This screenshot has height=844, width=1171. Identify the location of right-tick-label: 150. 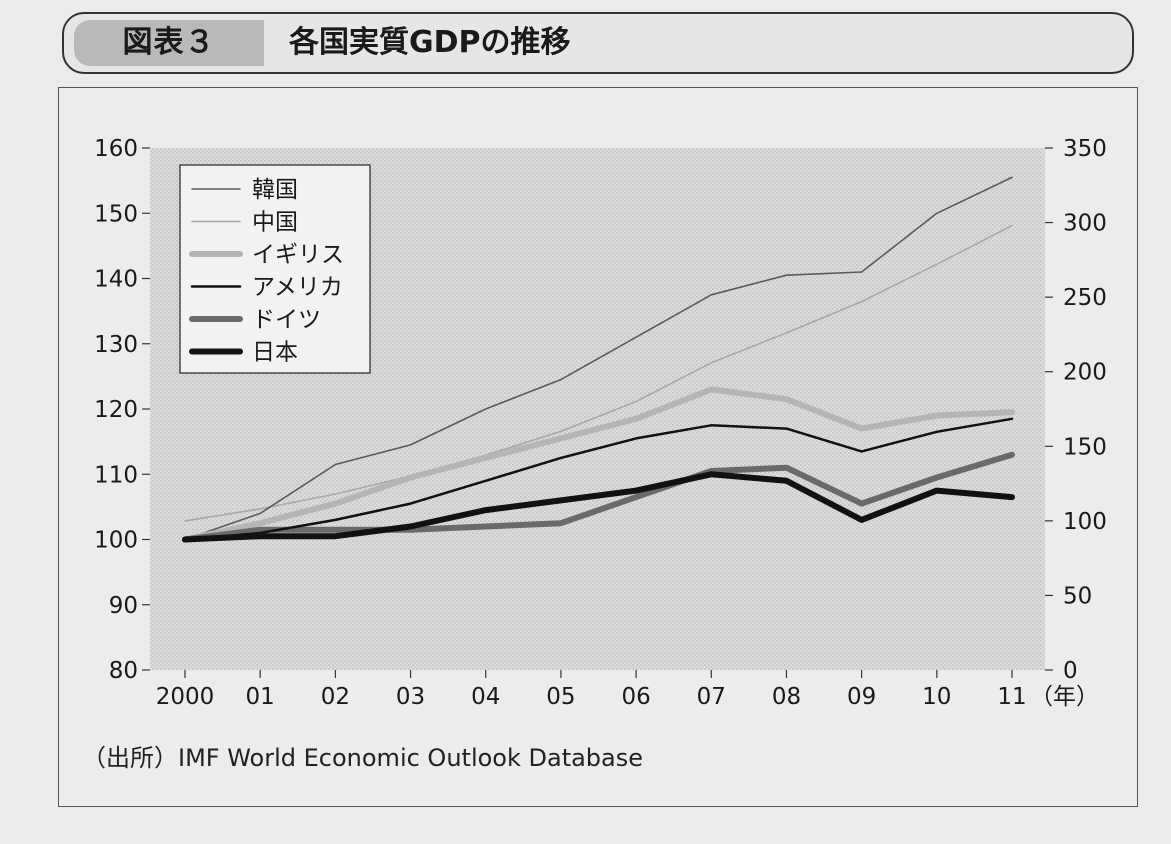
(1085, 447).